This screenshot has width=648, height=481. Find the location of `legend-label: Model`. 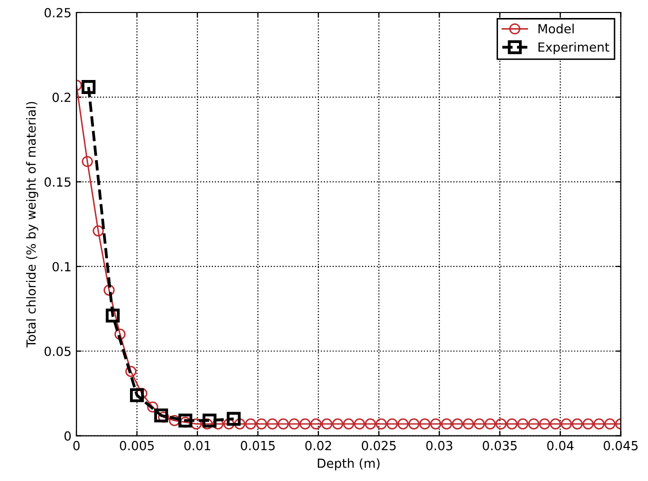

legend-label: Model is located at coordinates (556, 29).